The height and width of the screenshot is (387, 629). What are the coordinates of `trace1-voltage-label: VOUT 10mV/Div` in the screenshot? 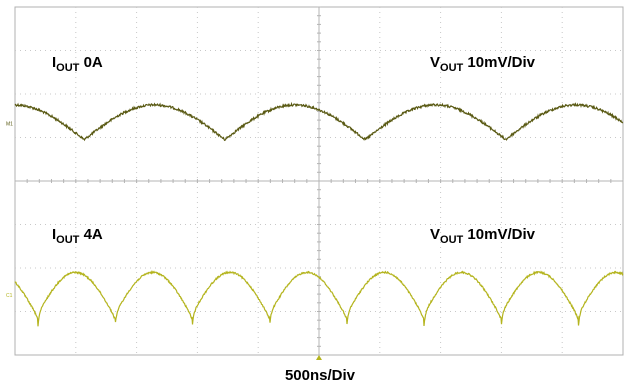 It's located at (483, 64).